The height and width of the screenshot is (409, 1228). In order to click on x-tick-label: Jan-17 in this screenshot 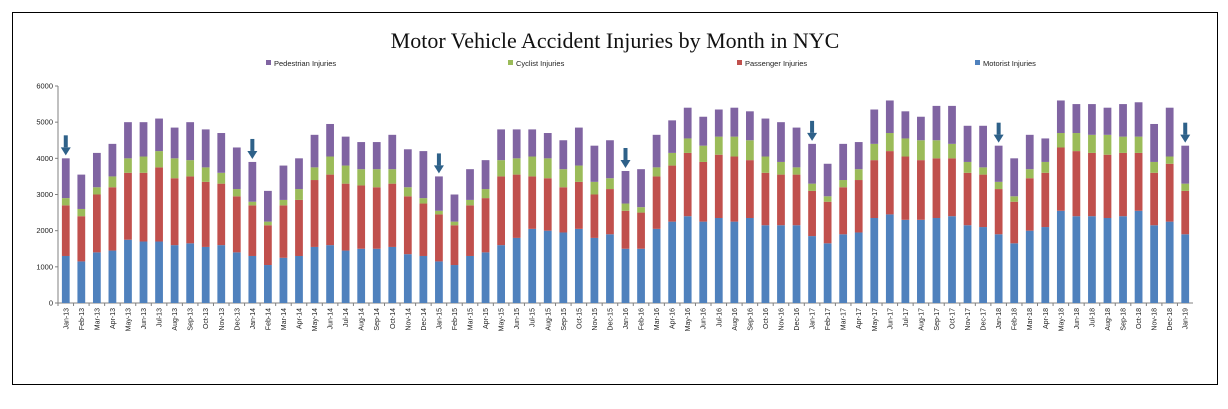, I will do `click(813, 319)`.